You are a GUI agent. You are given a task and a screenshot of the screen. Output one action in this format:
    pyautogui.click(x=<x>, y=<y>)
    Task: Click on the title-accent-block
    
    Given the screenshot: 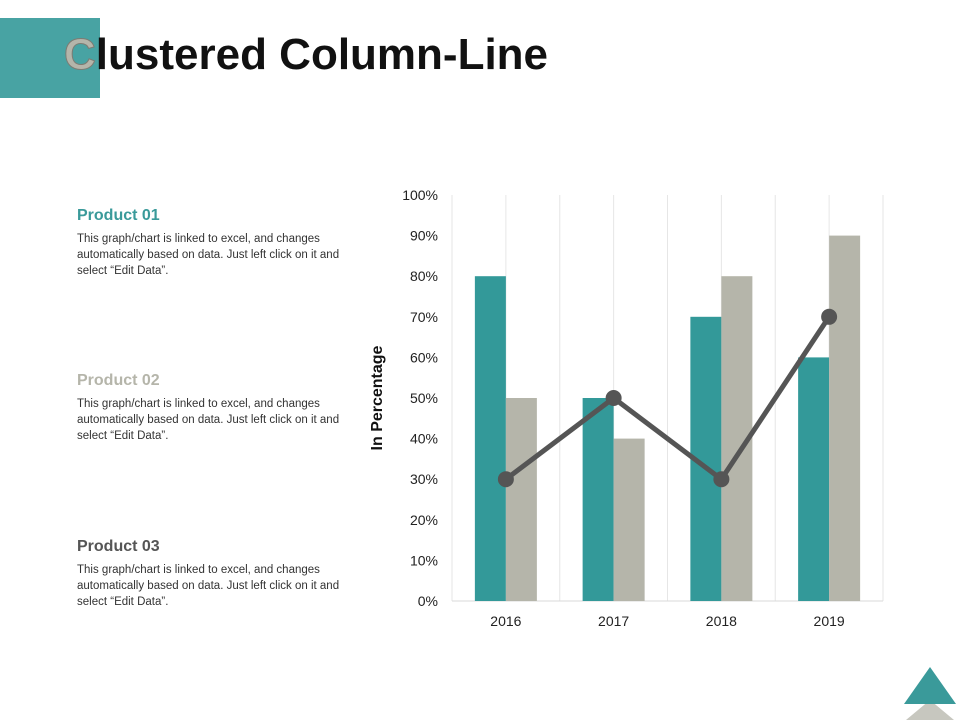 What is the action you would take?
    pyautogui.click(x=50, y=58)
    